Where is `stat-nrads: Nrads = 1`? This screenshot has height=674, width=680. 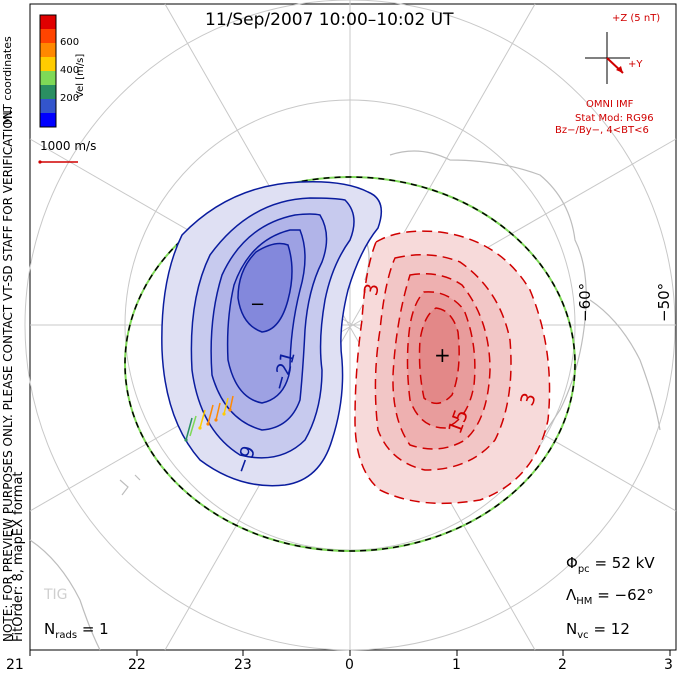
stat-nrads: Nrads = 1 is located at coordinates (76, 631).